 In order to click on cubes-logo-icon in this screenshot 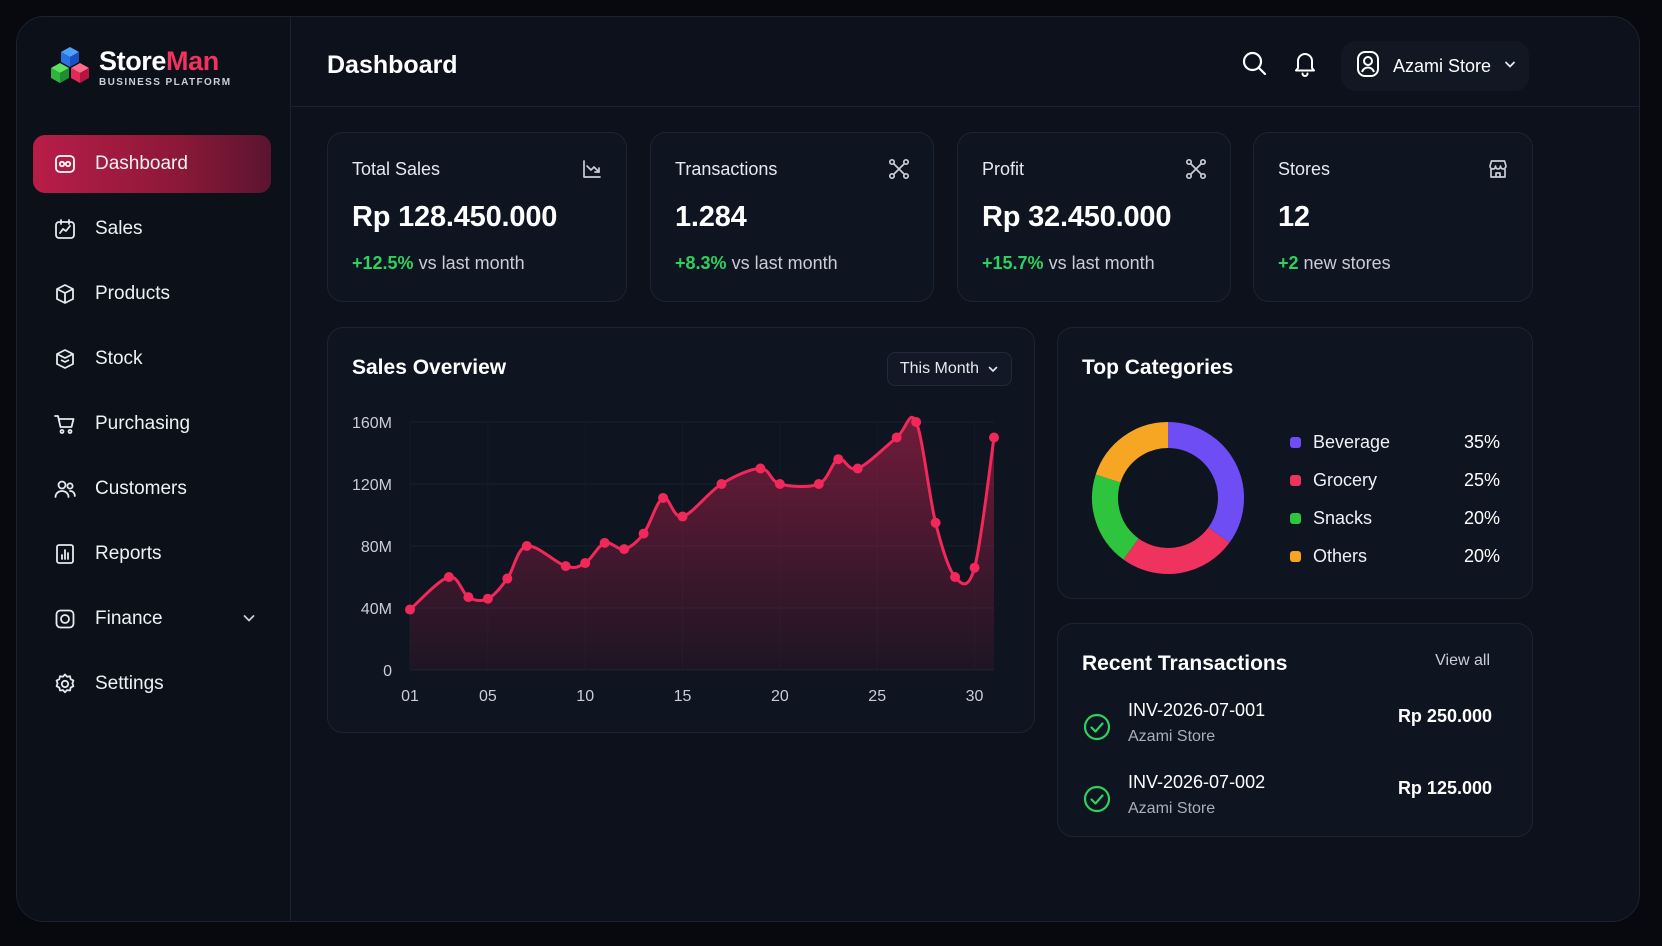, I will do `click(70, 65)`.